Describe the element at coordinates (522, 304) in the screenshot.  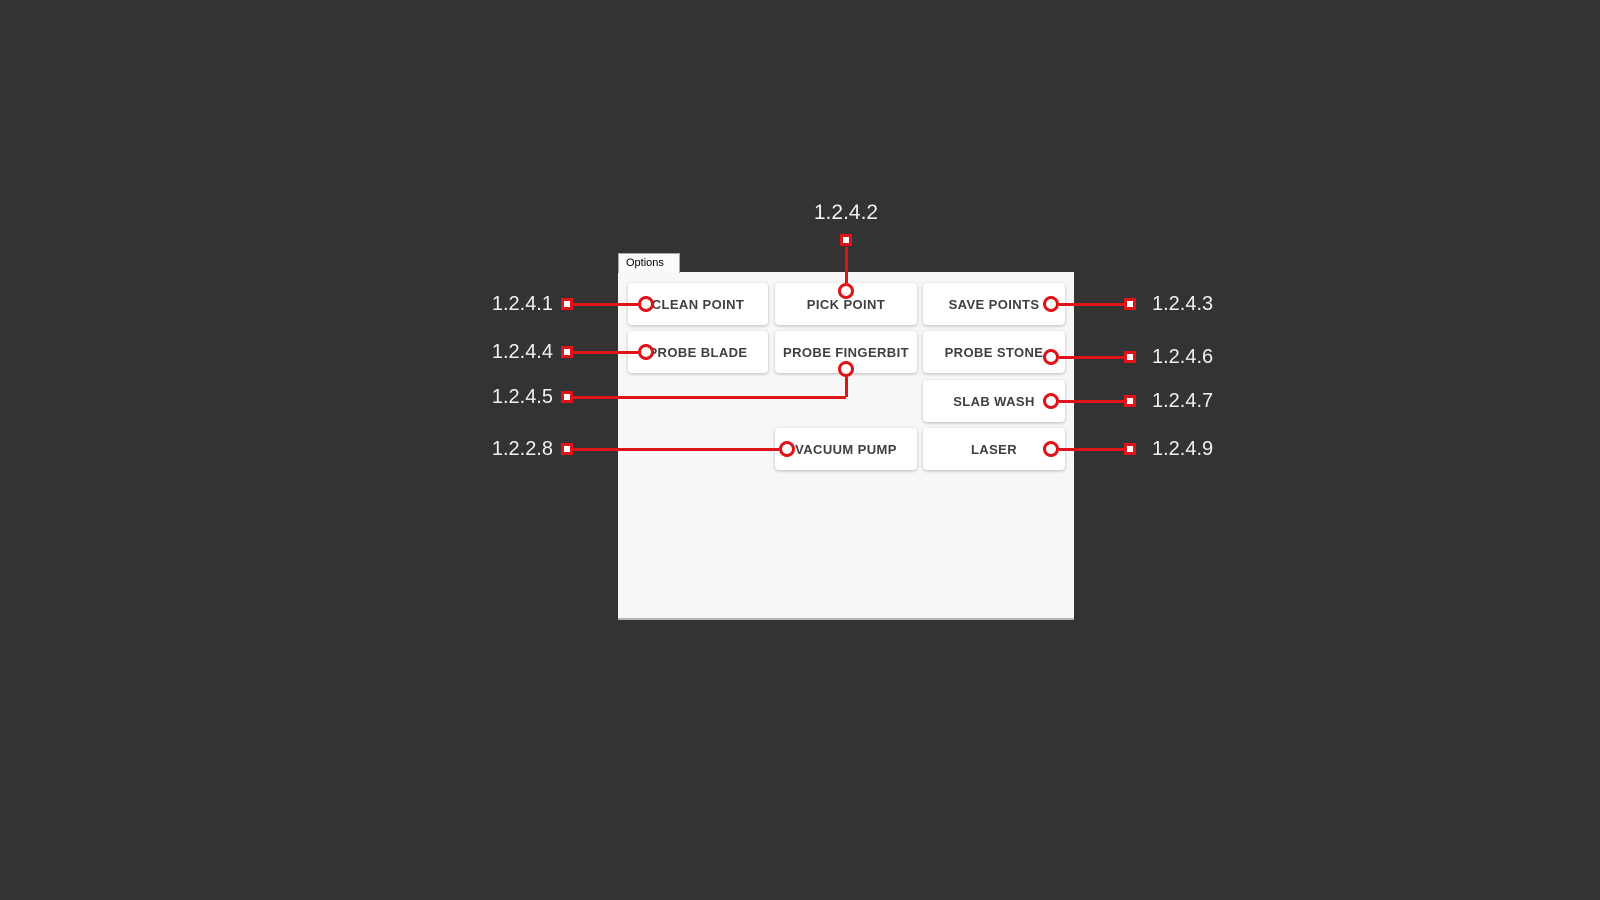
I see `callout-label-1-2-4-1: 1.2.4.1` at that location.